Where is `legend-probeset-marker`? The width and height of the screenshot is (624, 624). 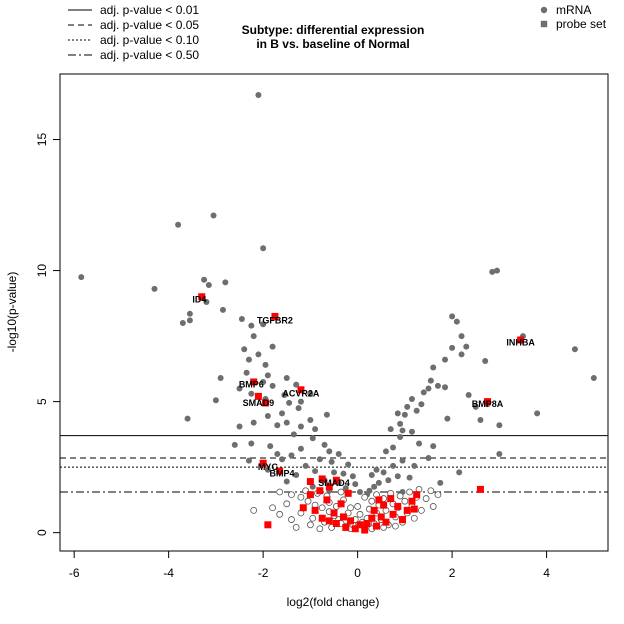
legend-probeset-marker is located at coordinates (544, 24).